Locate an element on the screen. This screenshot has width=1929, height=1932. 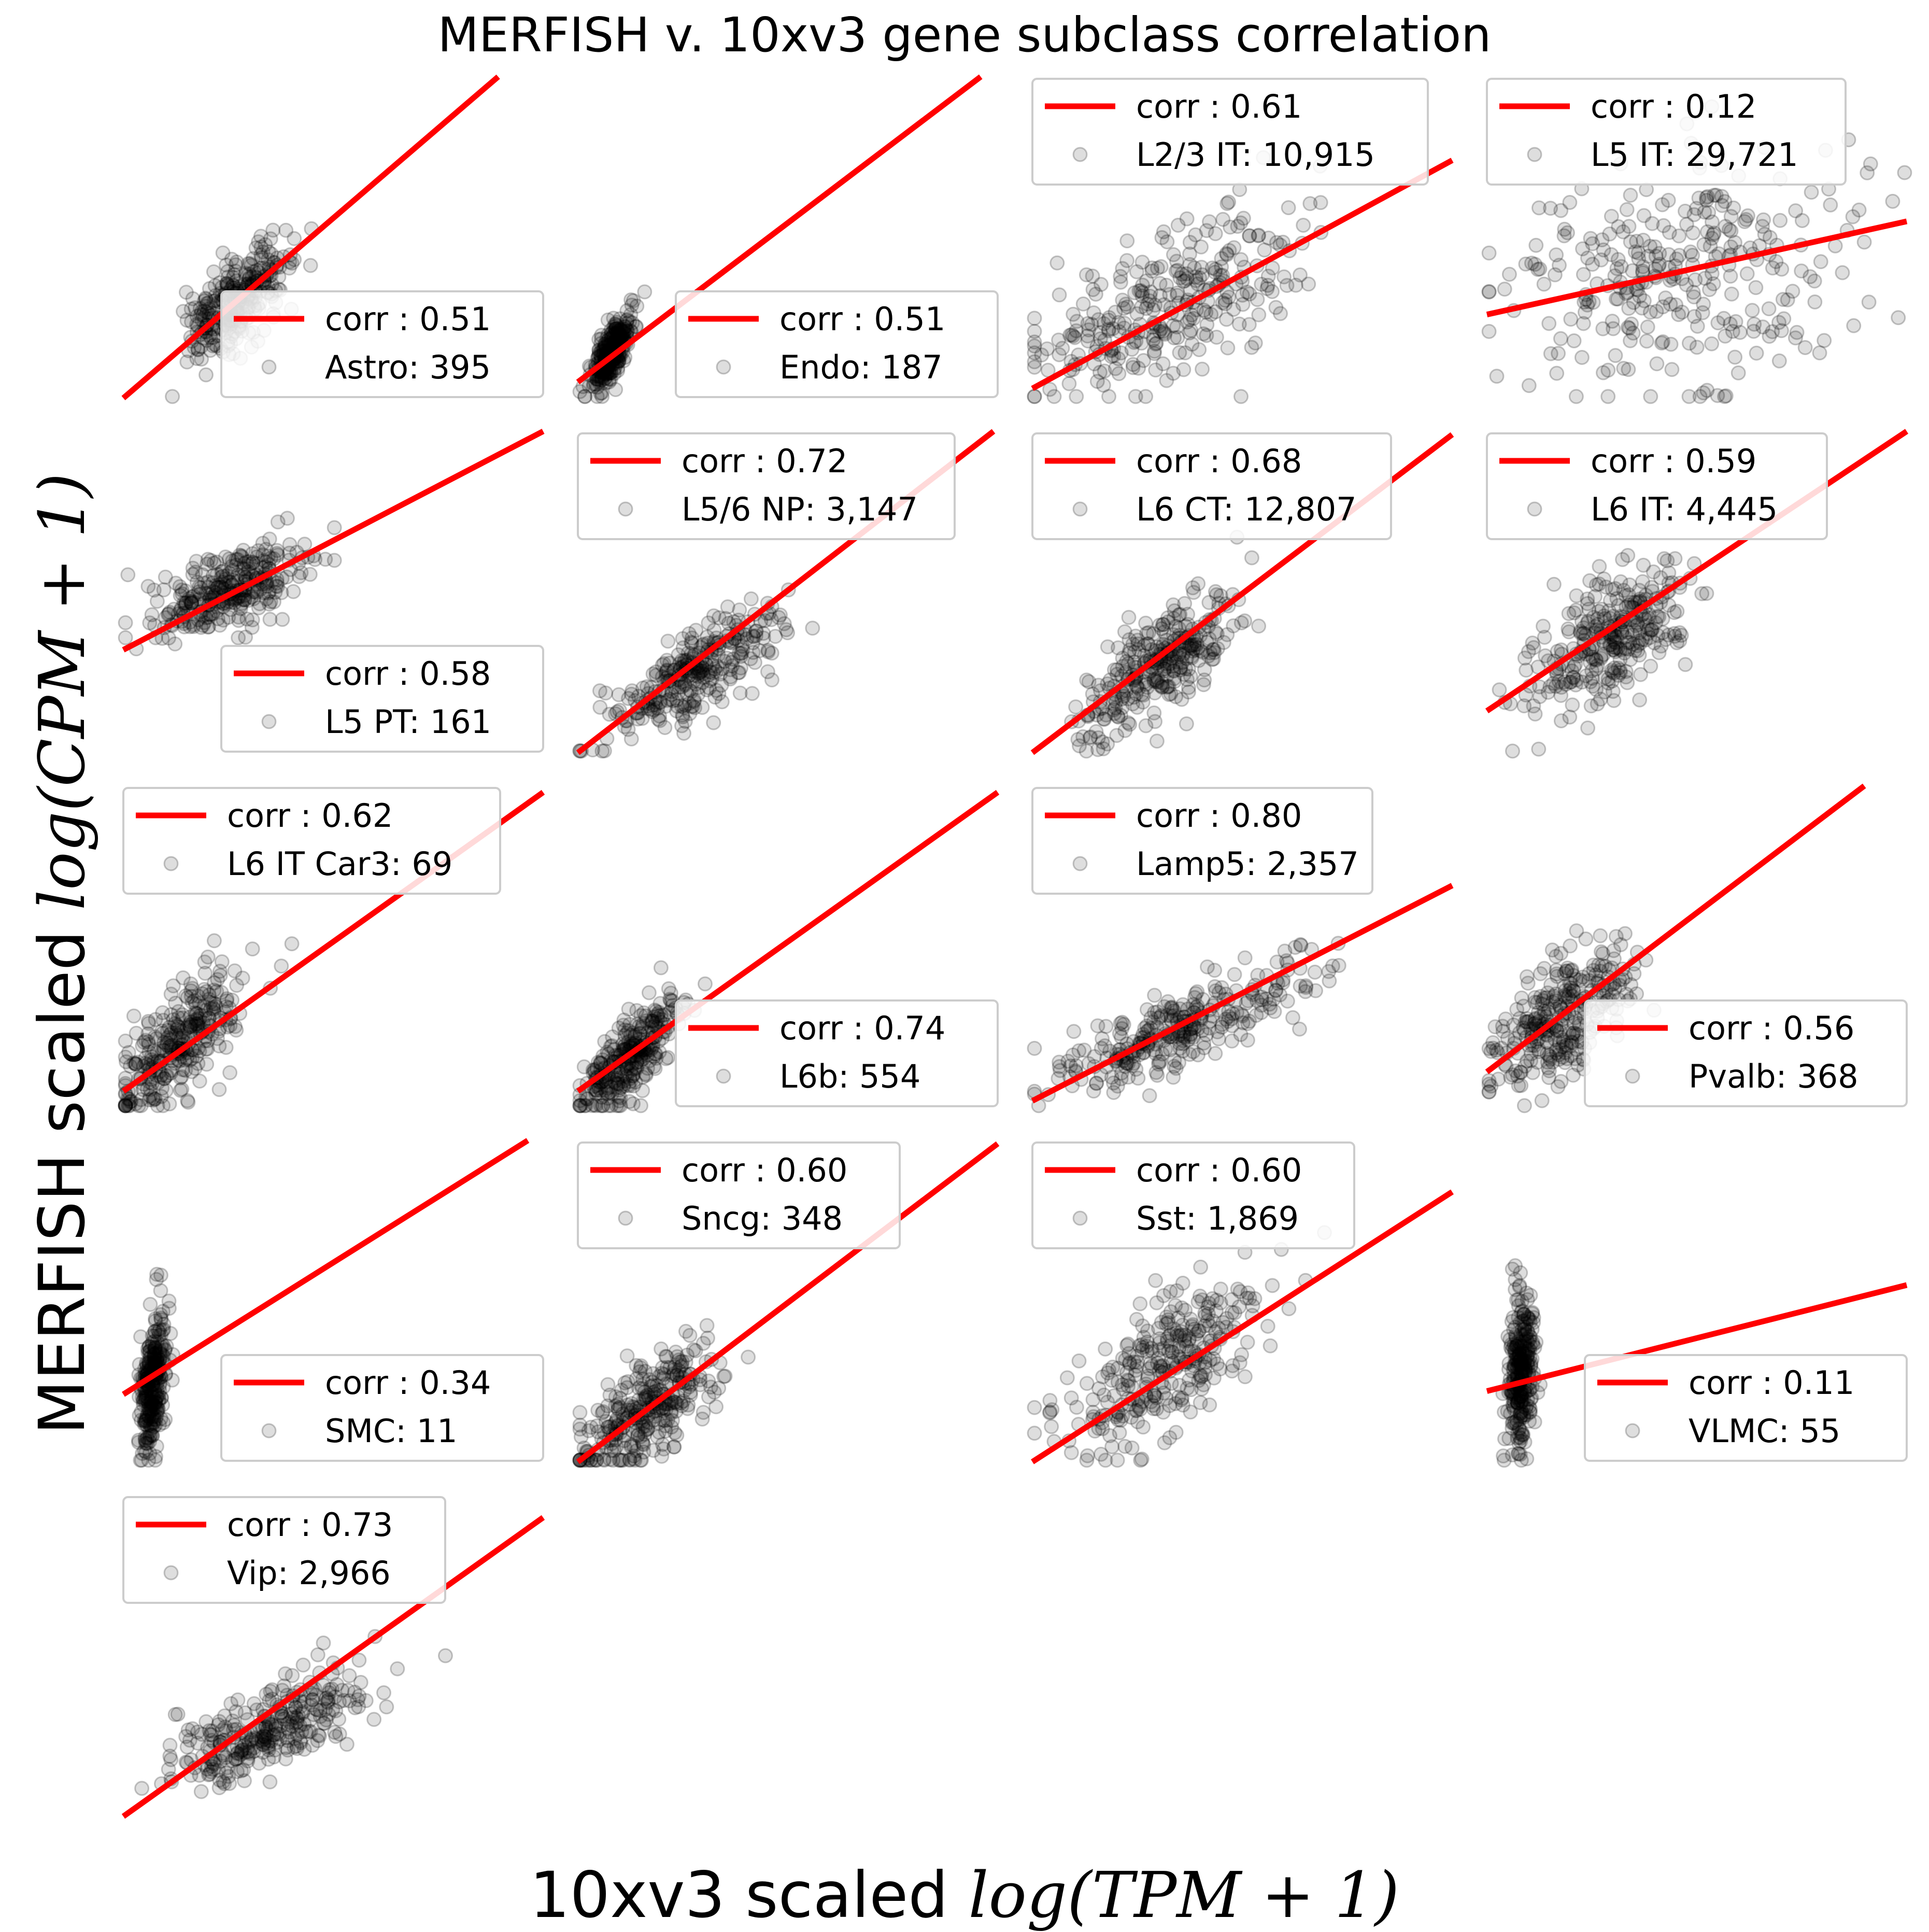
legend-corr-label: corr : 0.80 is located at coordinates (1219, 816).